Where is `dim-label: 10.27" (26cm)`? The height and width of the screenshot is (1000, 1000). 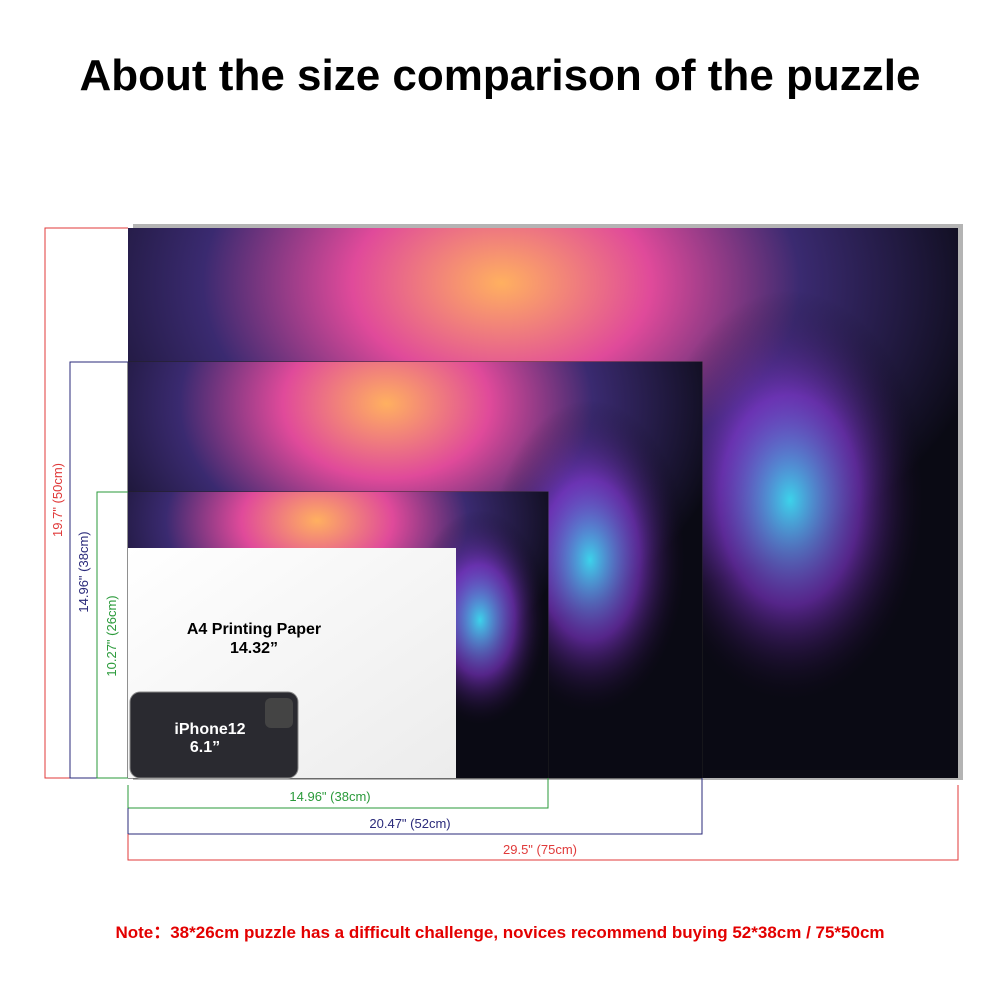
dim-label: 10.27" (26cm) is located at coordinates (111, 635).